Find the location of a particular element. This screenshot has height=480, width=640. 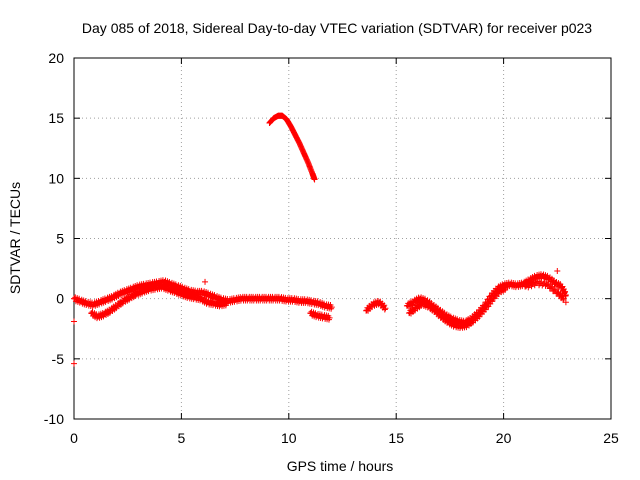

y-tick-label: -10 is located at coordinates (54, 419).